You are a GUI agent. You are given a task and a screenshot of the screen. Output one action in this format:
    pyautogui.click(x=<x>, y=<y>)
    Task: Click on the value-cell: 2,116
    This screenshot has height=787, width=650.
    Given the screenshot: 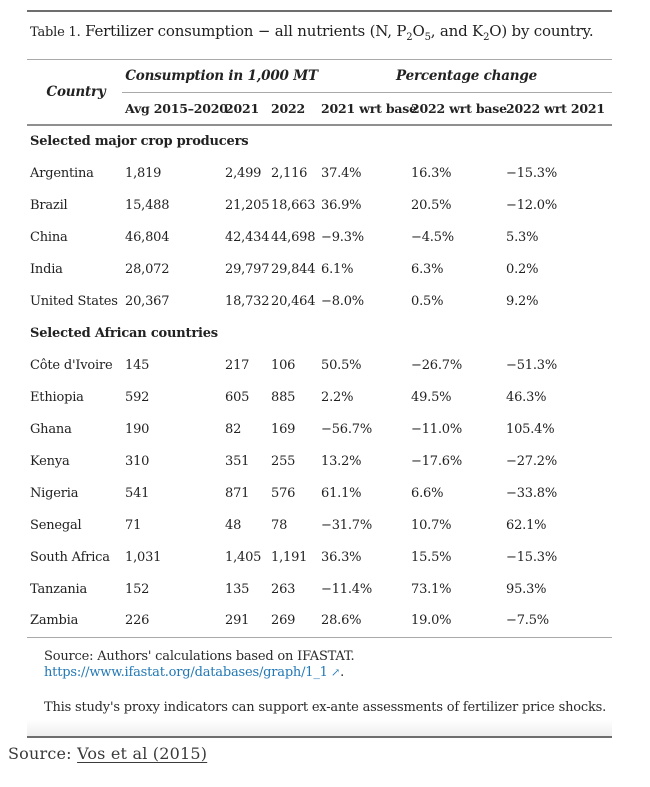 What is the action you would take?
    pyautogui.click(x=289, y=173)
    